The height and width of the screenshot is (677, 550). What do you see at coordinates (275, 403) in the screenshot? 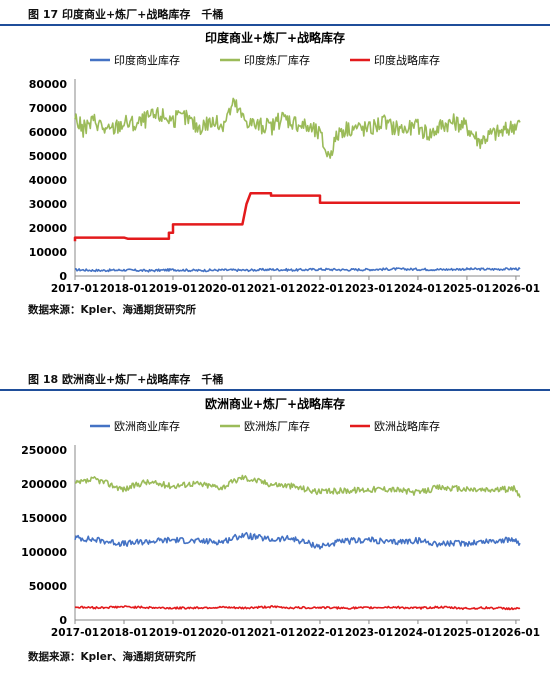
I see `chart-title: 欧洲商业+炼厂+战略库存` at bounding box center [275, 403].